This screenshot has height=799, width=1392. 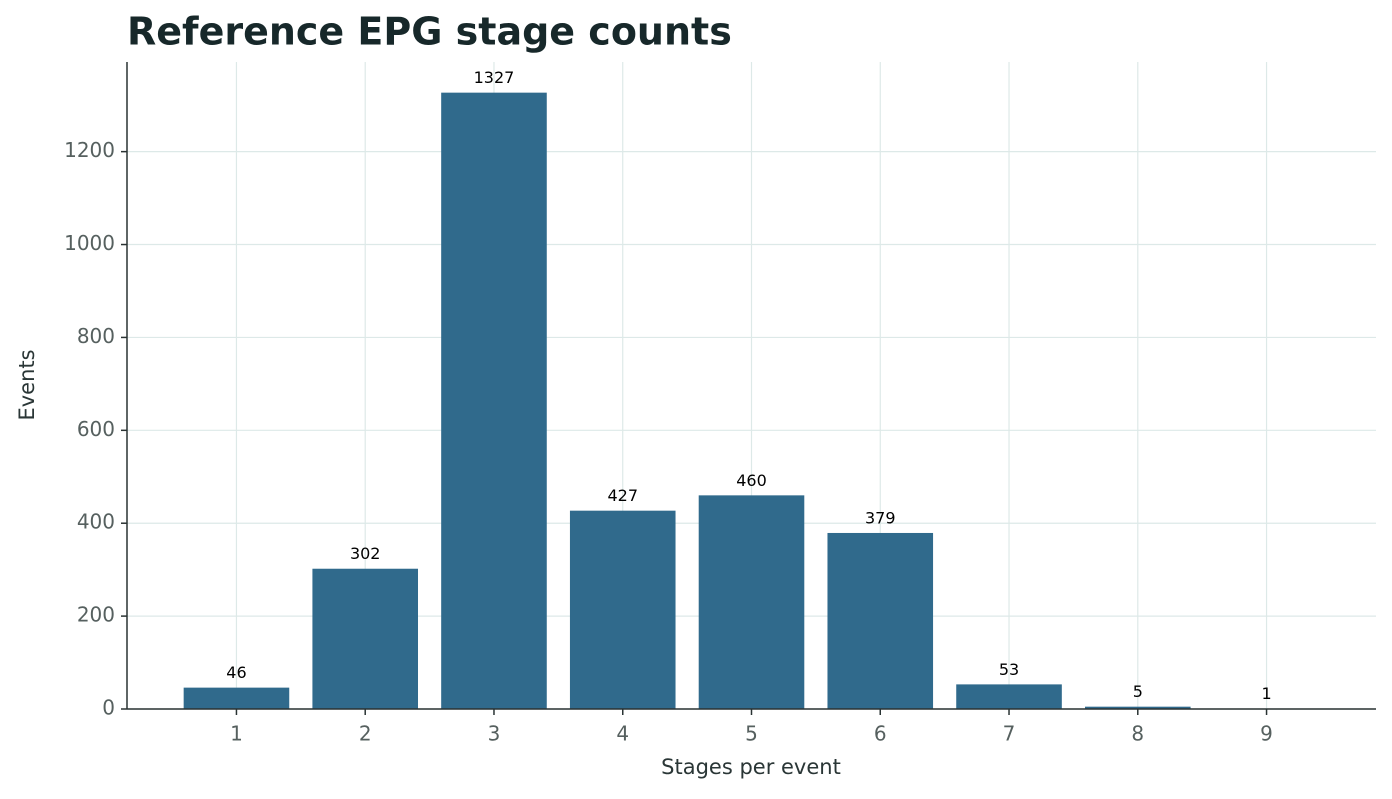 What do you see at coordinates (96, 429) in the screenshot?
I see `y-tick-label: 600` at bounding box center [96, 429].